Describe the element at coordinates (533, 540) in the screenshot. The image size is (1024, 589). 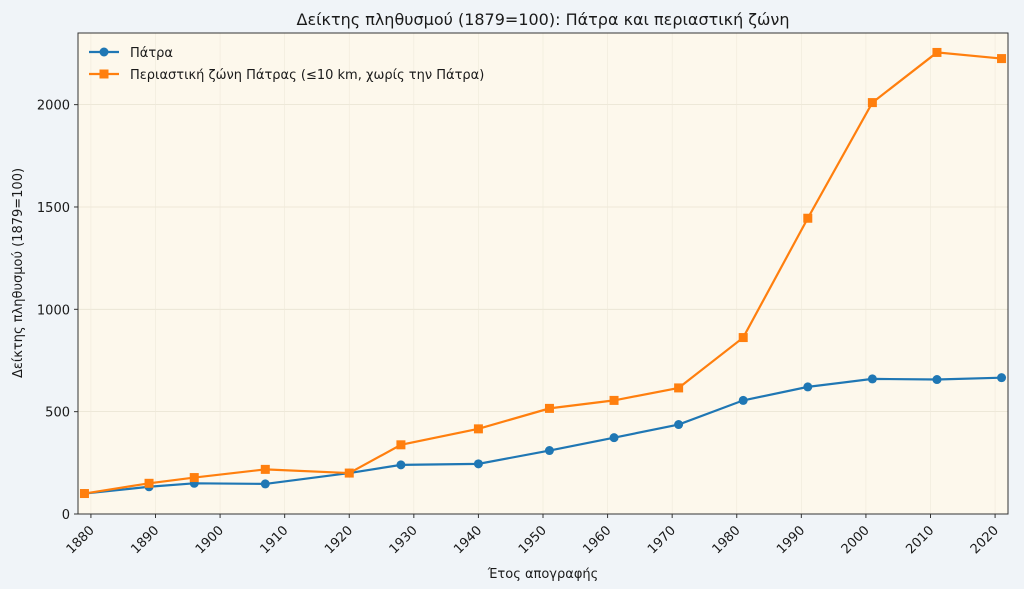
I see `x-tick-label: 1950` at that location.